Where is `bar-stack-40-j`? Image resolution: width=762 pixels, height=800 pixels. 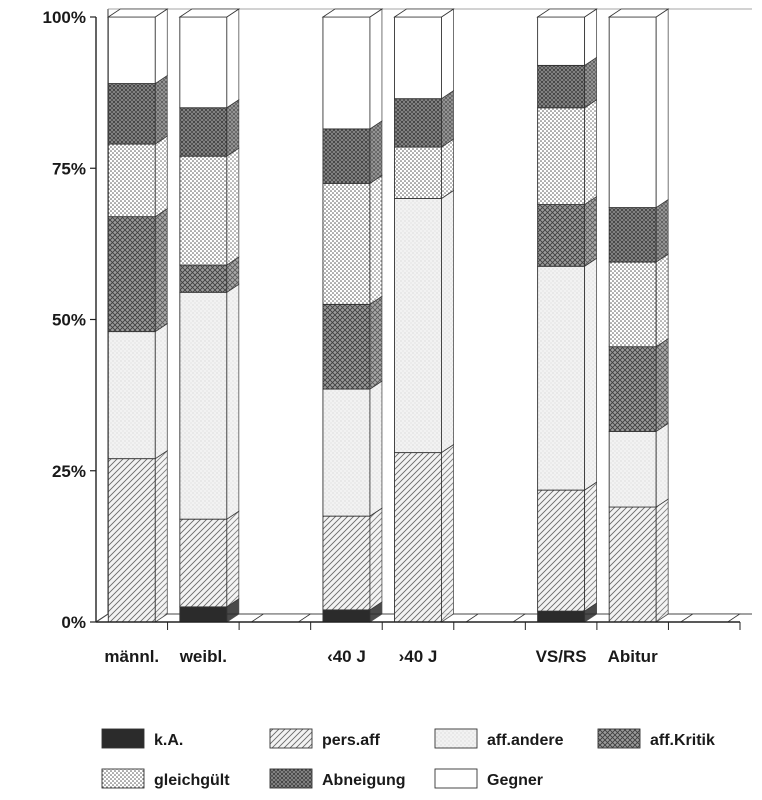
bar-stack-40-j is located at coordinates (424, 315).